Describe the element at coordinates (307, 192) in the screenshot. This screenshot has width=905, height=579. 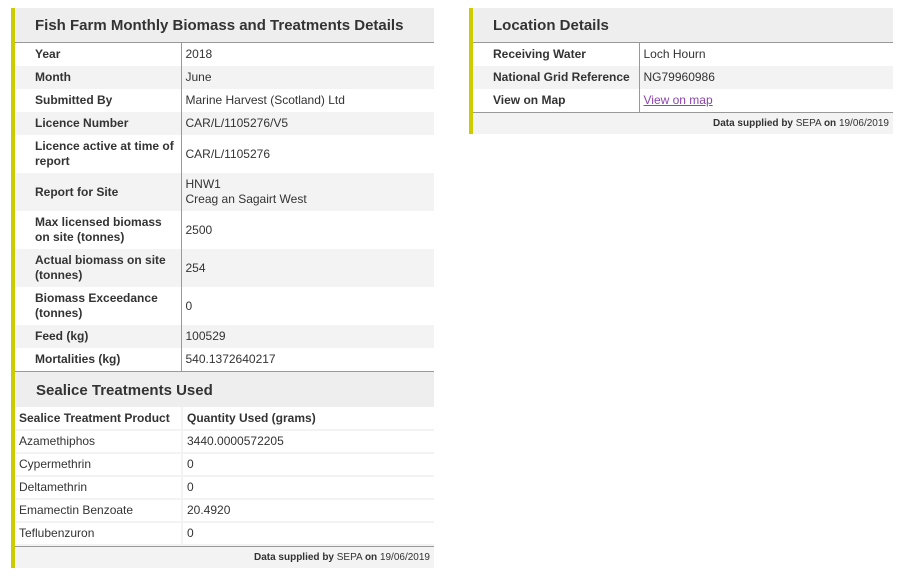
I see `row-value: HNW1 Creag an Sagairt West` at that location.